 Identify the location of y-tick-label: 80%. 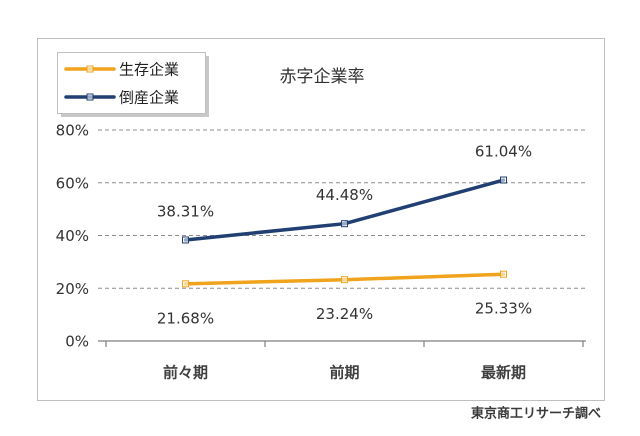
(72, 131).